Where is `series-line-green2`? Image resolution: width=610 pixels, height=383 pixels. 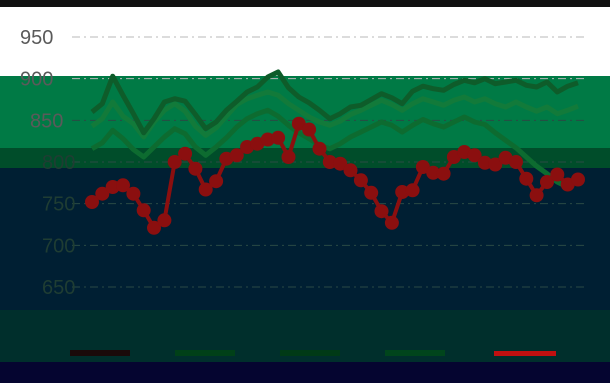
series-line-green2 is located at coordinates (334, 114).